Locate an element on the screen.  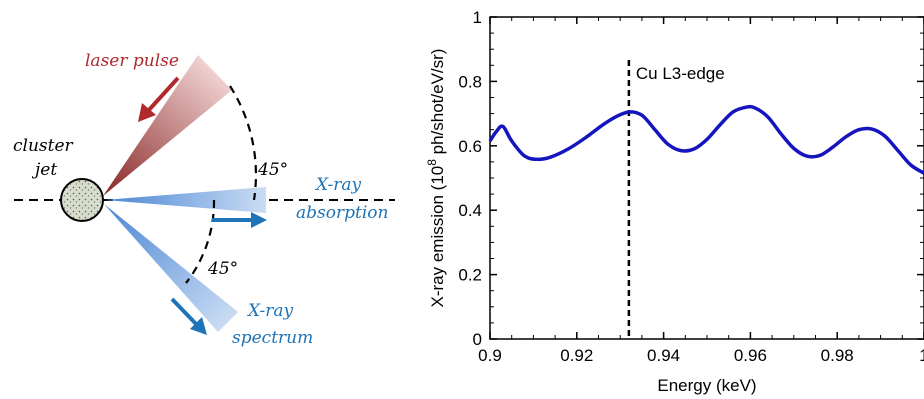
x-tick-label: 0.98 is located at coordinates (837, 355).